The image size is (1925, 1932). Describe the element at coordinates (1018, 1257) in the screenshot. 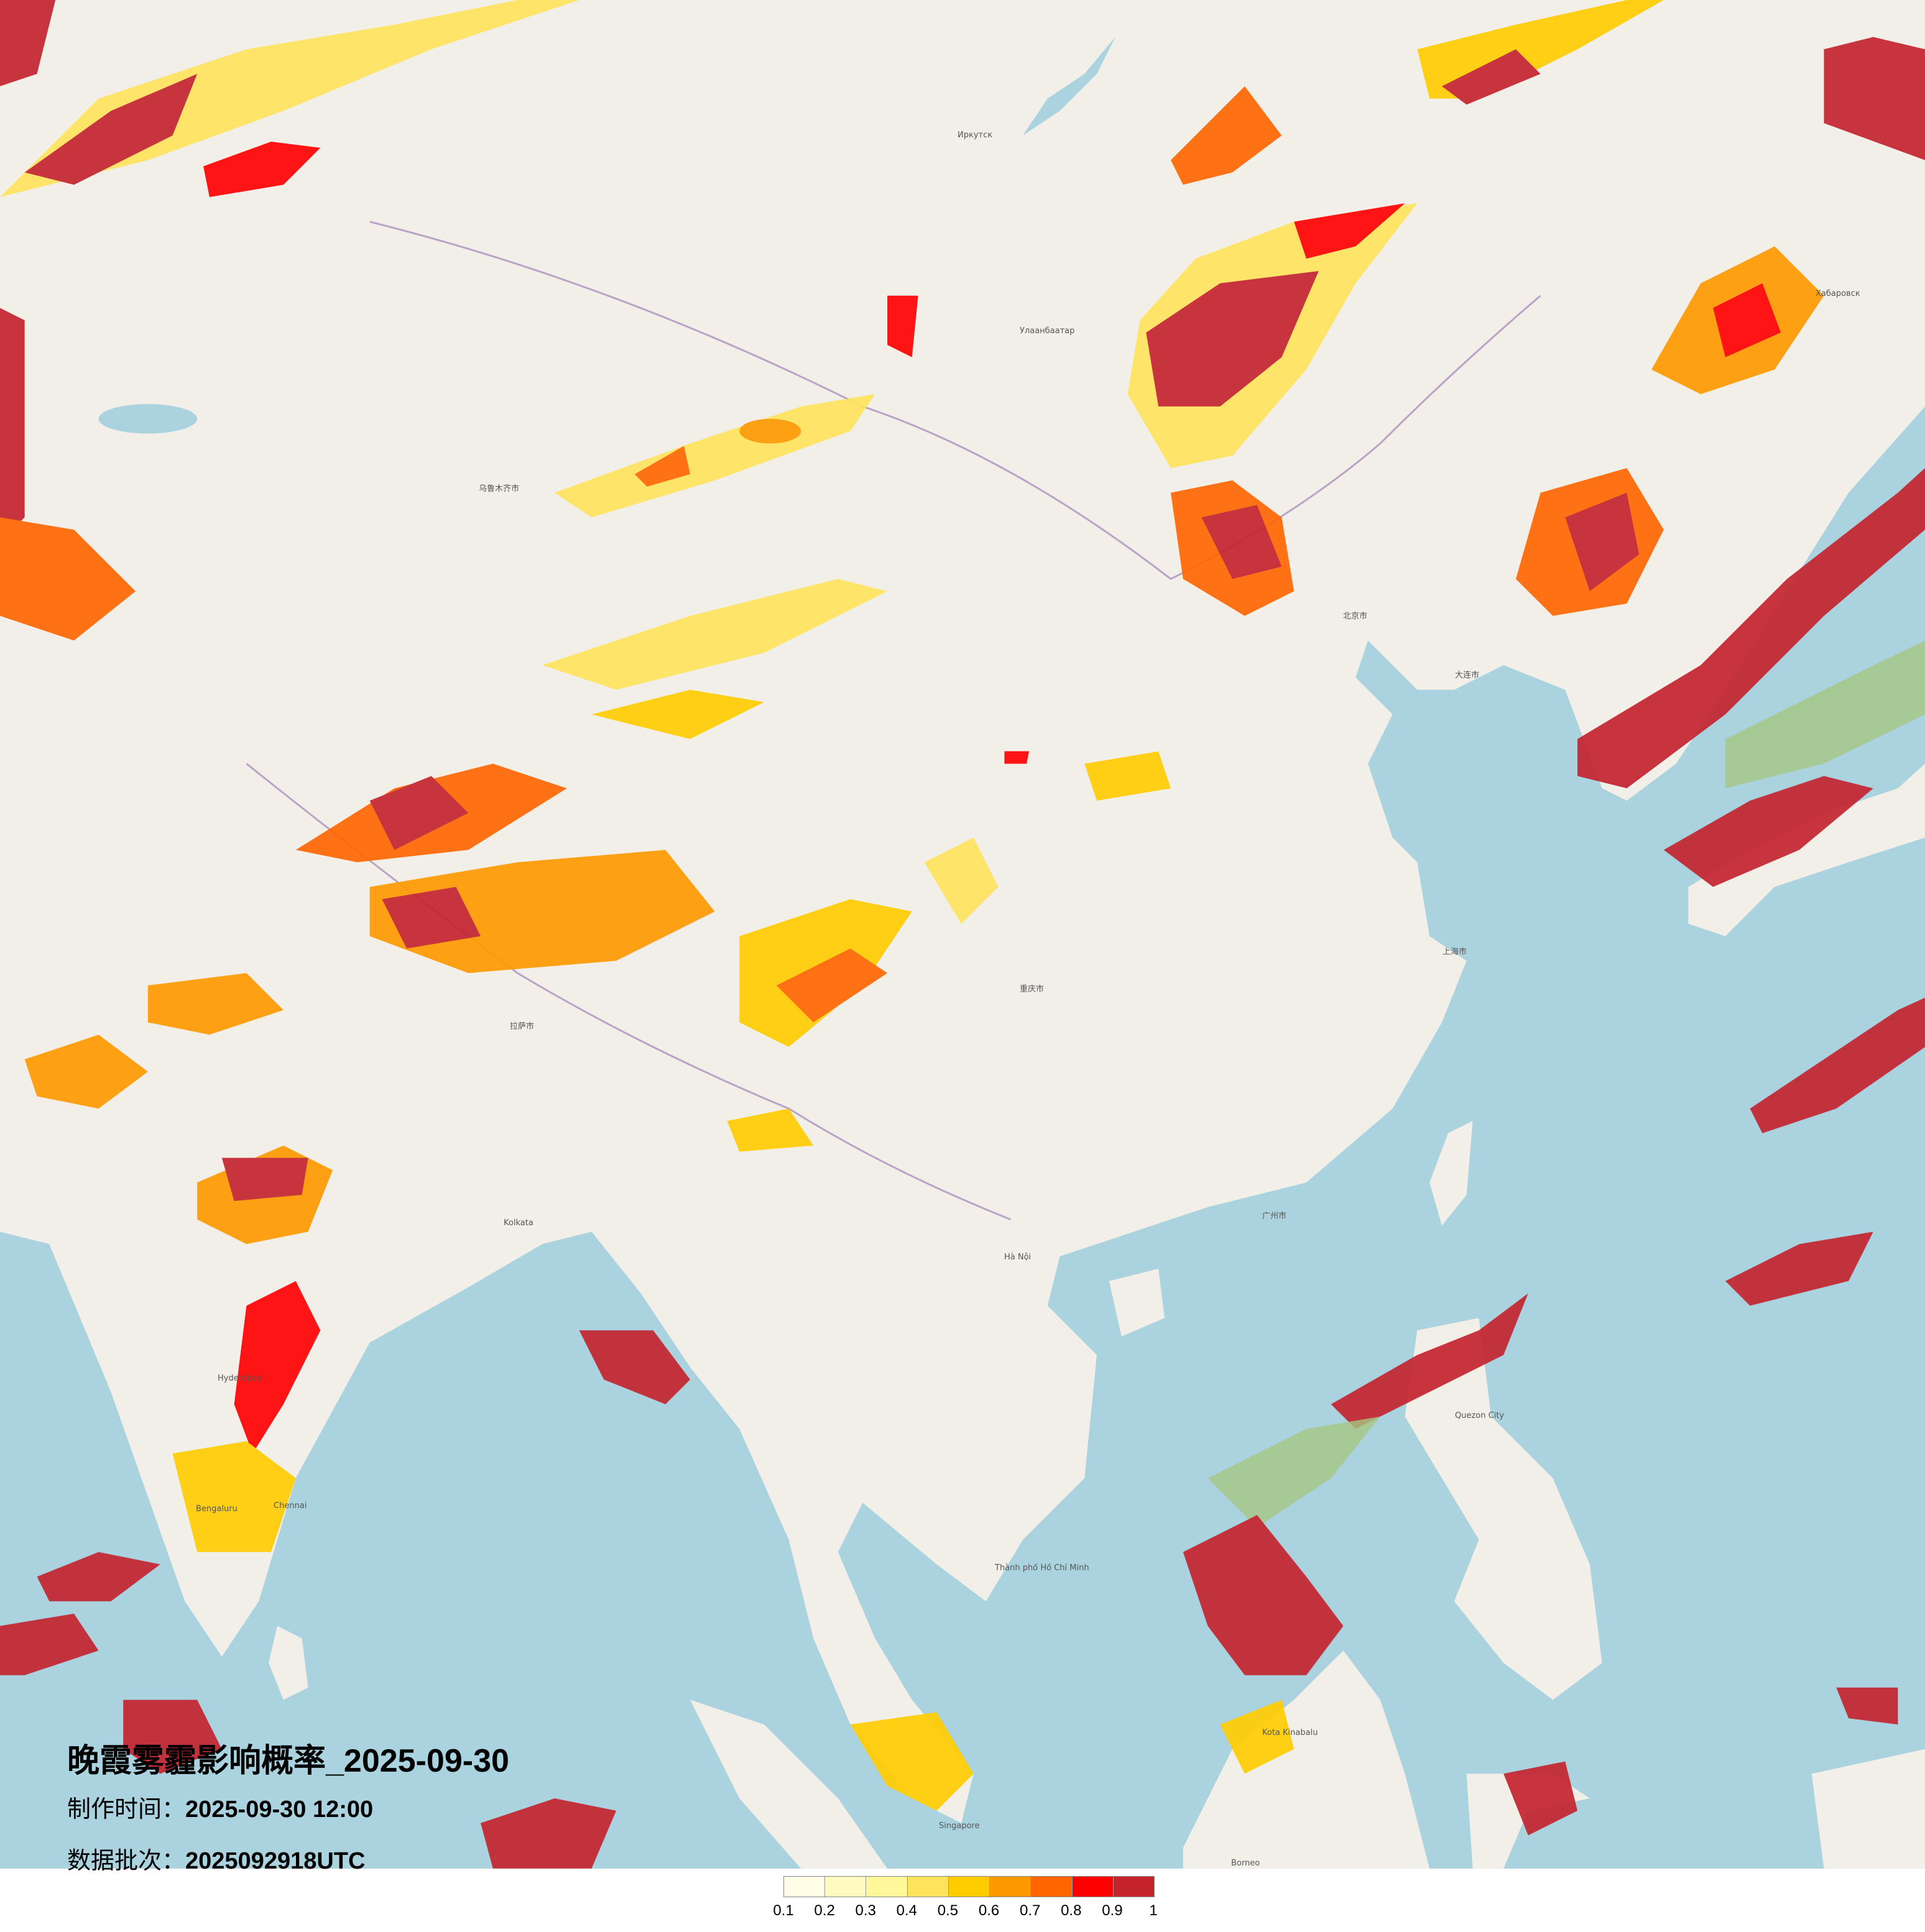

I see `city-label: Hà Nội` at that location.